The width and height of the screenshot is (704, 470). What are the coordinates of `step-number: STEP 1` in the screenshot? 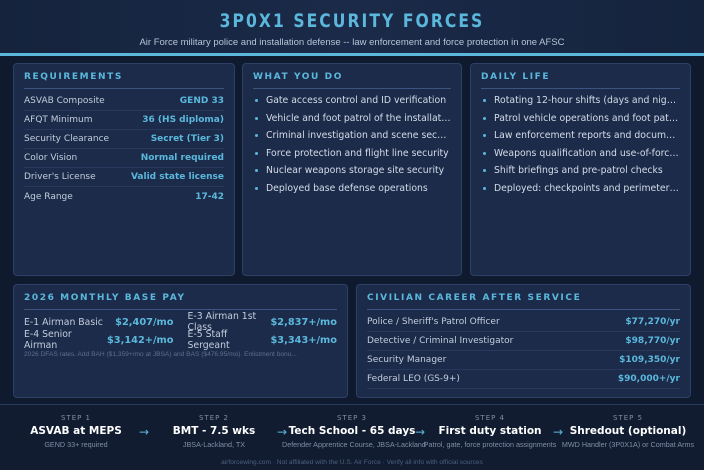 It's located at (76, 418).